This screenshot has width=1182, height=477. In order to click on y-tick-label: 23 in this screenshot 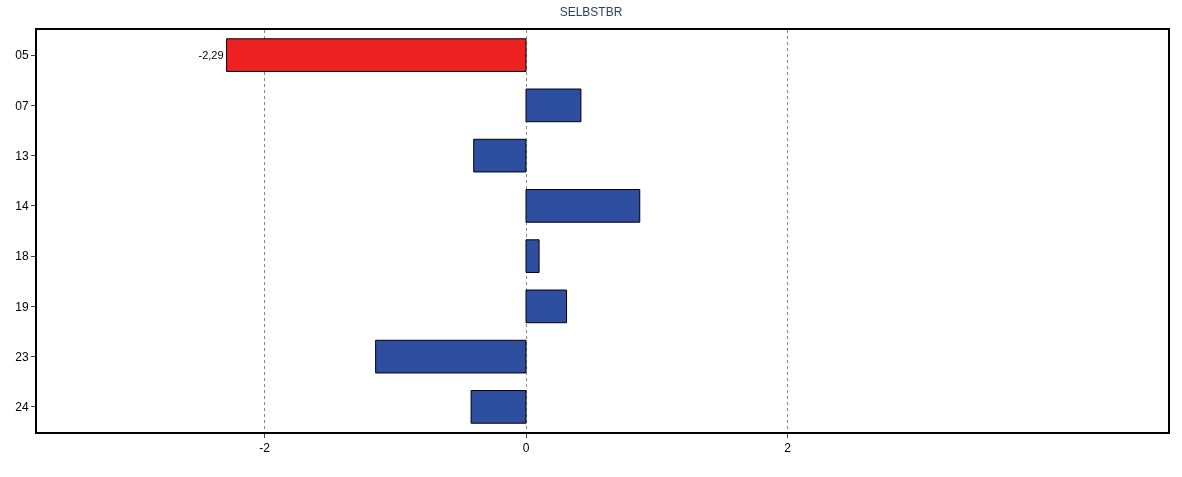, I will do `click(22, 356)`.